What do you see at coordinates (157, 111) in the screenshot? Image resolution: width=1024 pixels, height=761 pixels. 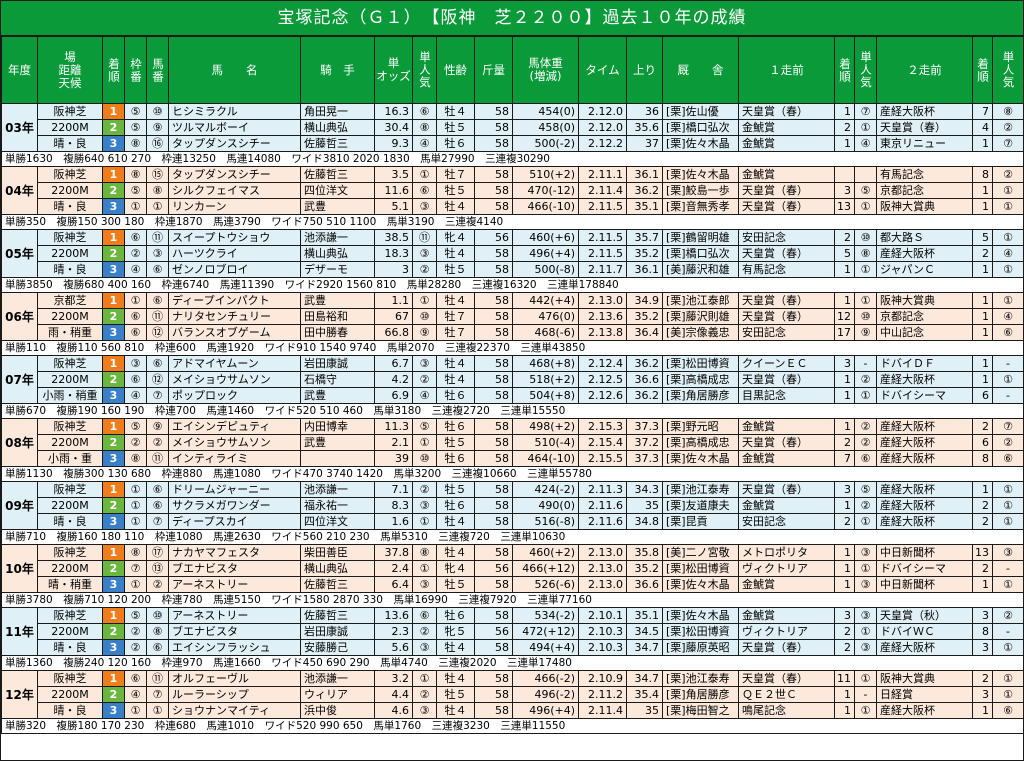 I see `horse-number: ⑩` at bounding box center [157, 111].